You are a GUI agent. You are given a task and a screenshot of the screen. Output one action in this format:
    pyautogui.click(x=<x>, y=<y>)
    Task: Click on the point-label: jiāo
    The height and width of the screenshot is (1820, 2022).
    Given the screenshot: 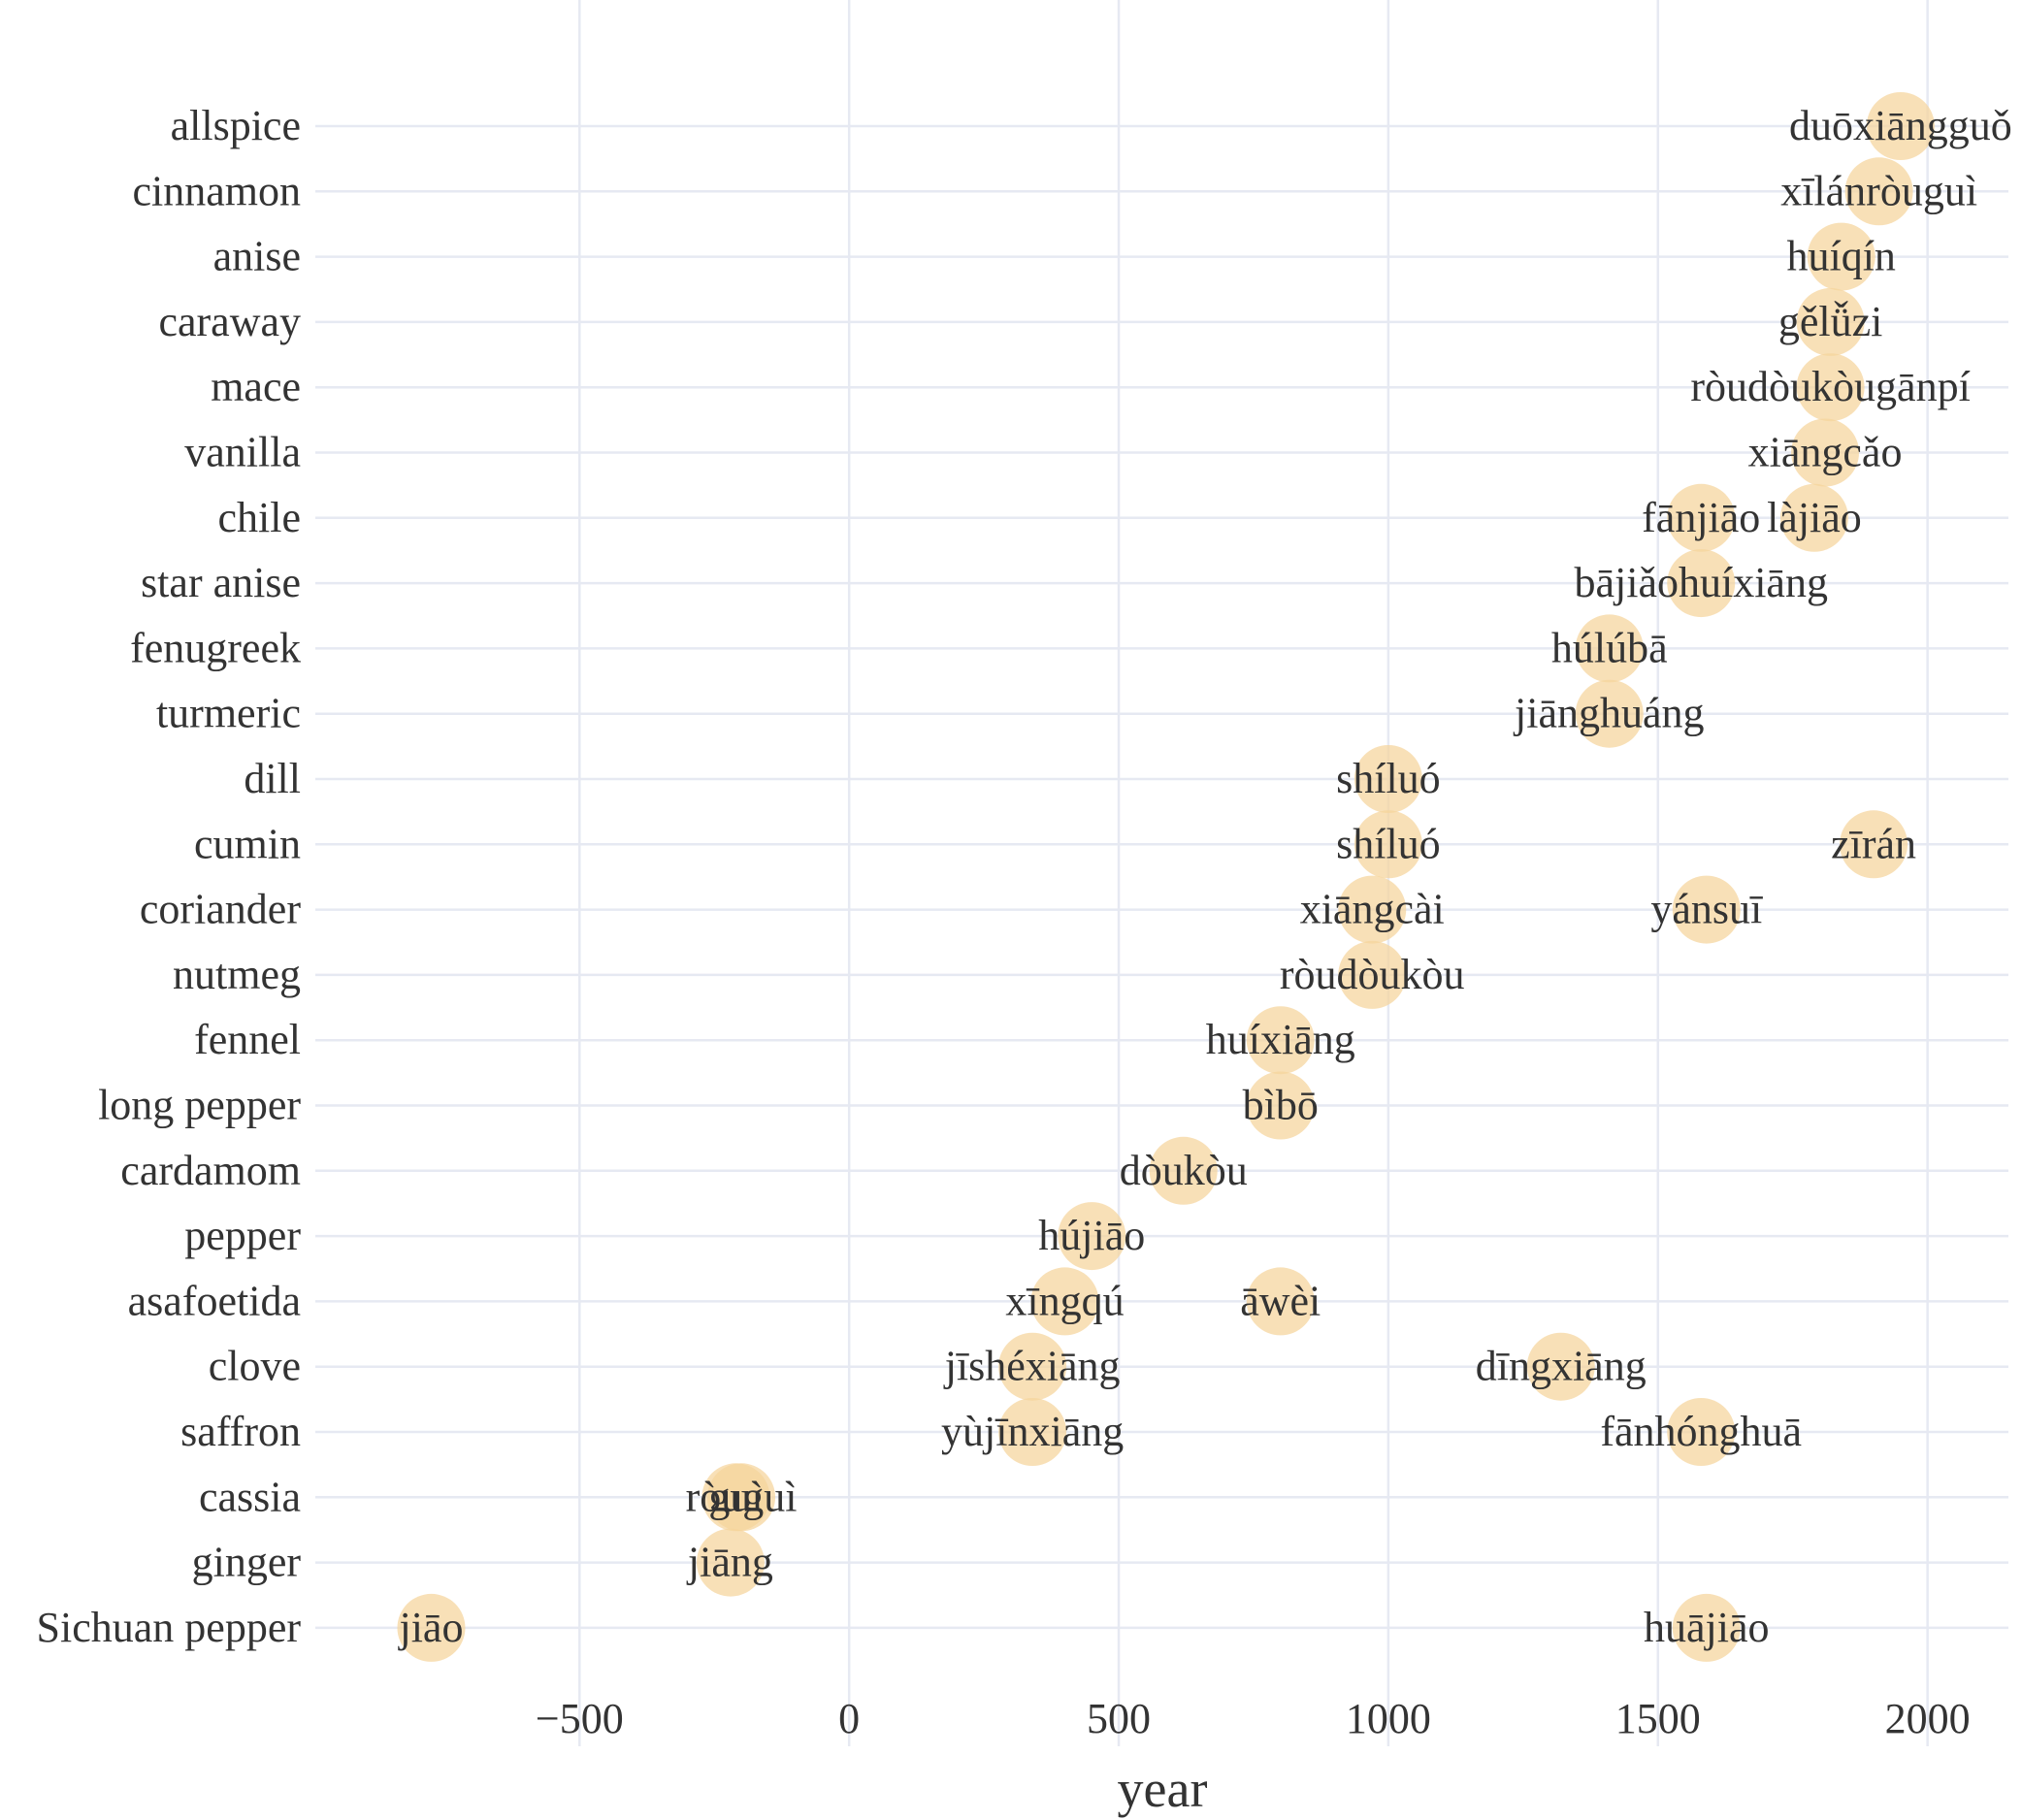 What is the action you would take?
    pyautogui.click(x=430, y=1627)
    